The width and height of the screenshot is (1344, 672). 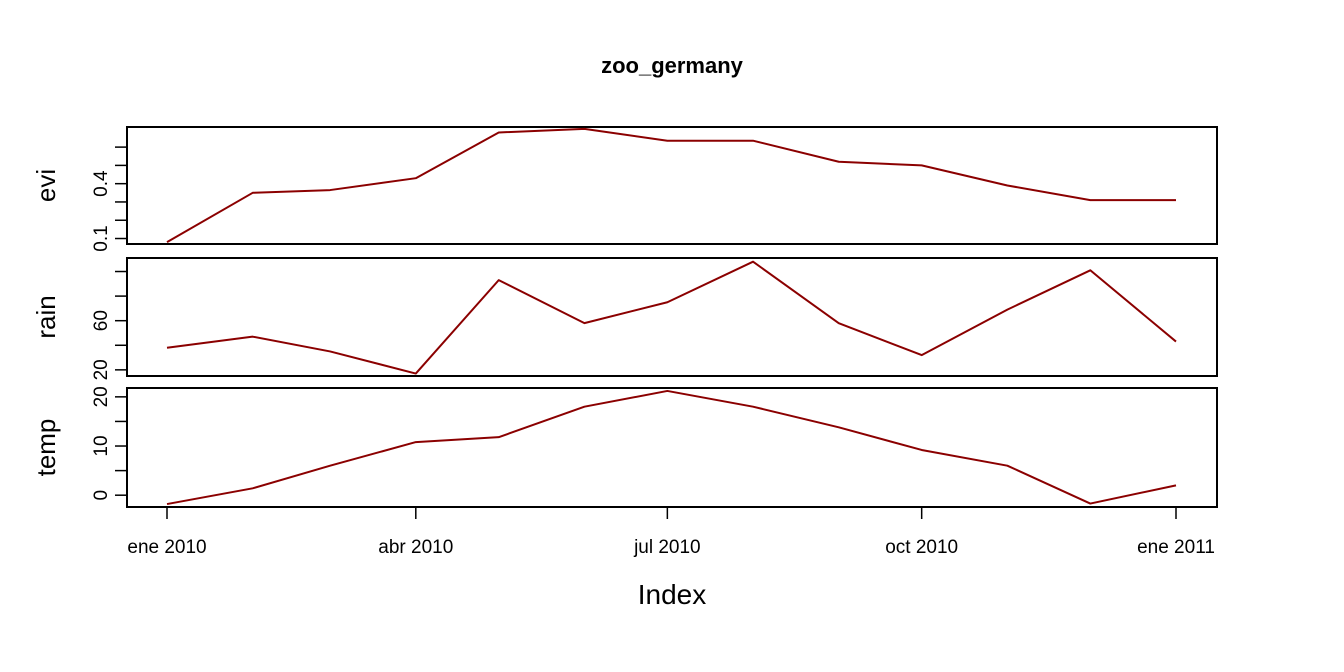 What do you see at coordinates (46, 448) in the screenshot?
I see `panel-label-temp: temp` at bounding box center [46, 448].